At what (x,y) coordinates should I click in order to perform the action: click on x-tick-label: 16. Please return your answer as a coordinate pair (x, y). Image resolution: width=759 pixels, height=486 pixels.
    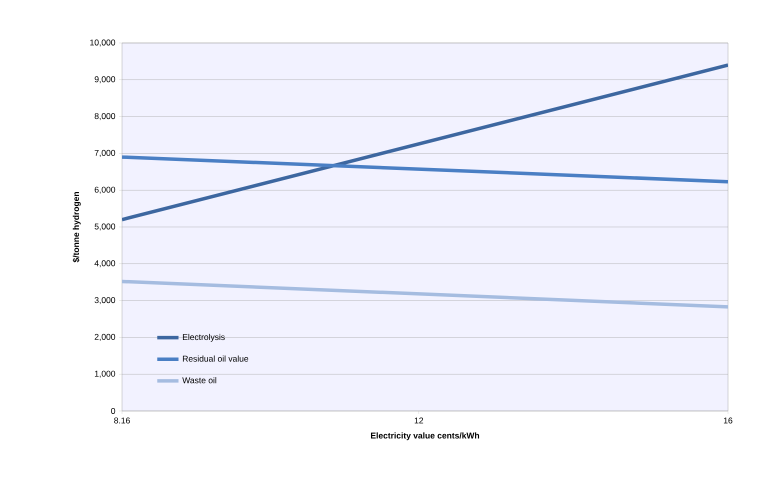
    Looking at the image, I should click on (728, 421).